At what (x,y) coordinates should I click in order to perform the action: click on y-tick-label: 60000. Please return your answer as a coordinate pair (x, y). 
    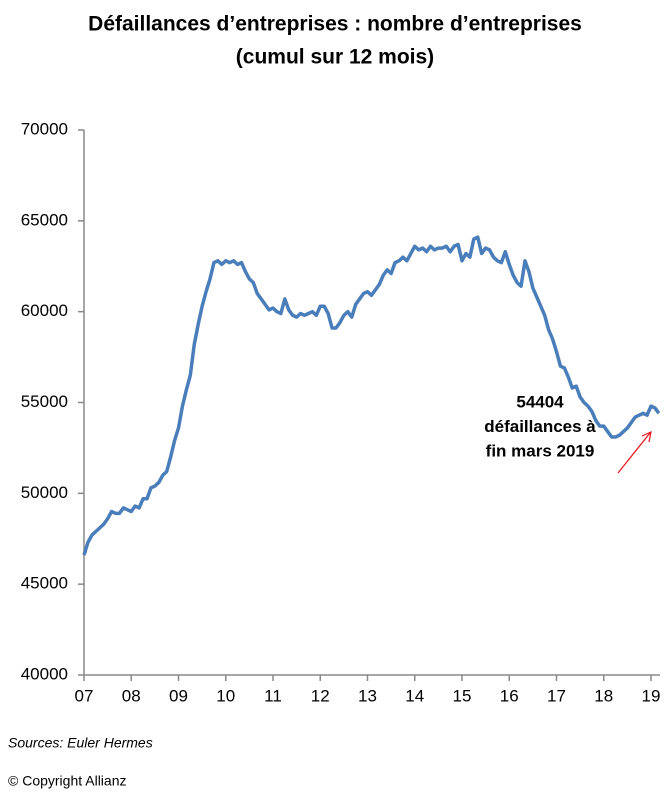
    Looking at the image, I should click on (44, 310).